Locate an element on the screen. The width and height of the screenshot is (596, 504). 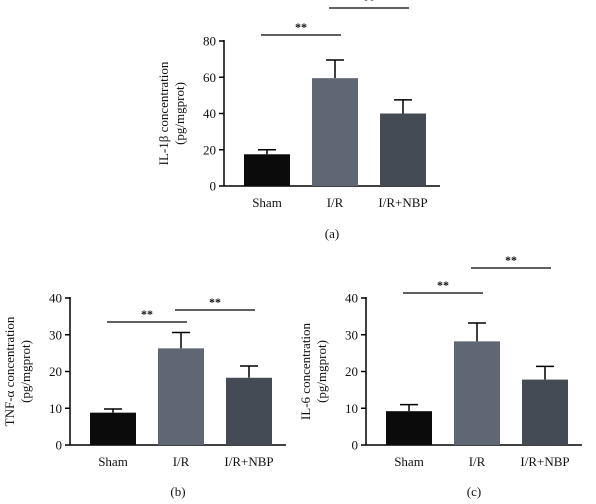
y-axis-title-line1: IL-1β concentration is located at coordinates (163, 113).